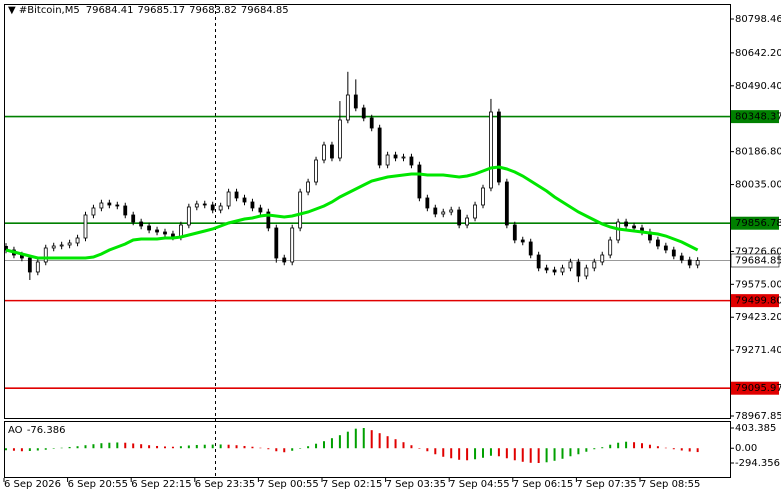 The width and height of the screenshot is (781, 489). I want to click on y-tick-label: 80490.40, so click(758, 86).